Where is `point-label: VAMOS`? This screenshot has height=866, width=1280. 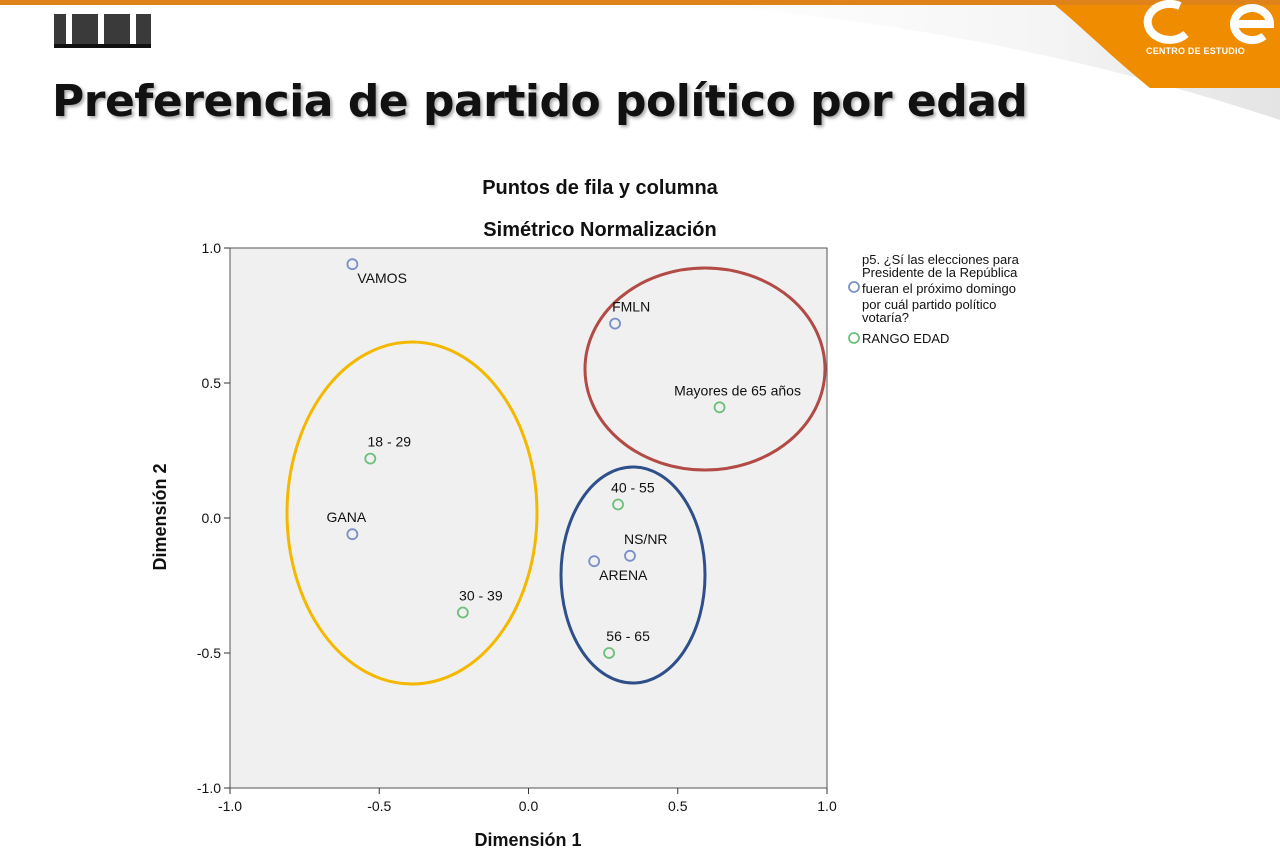 point-label: VAMOS is located at coordinates (382, 278).